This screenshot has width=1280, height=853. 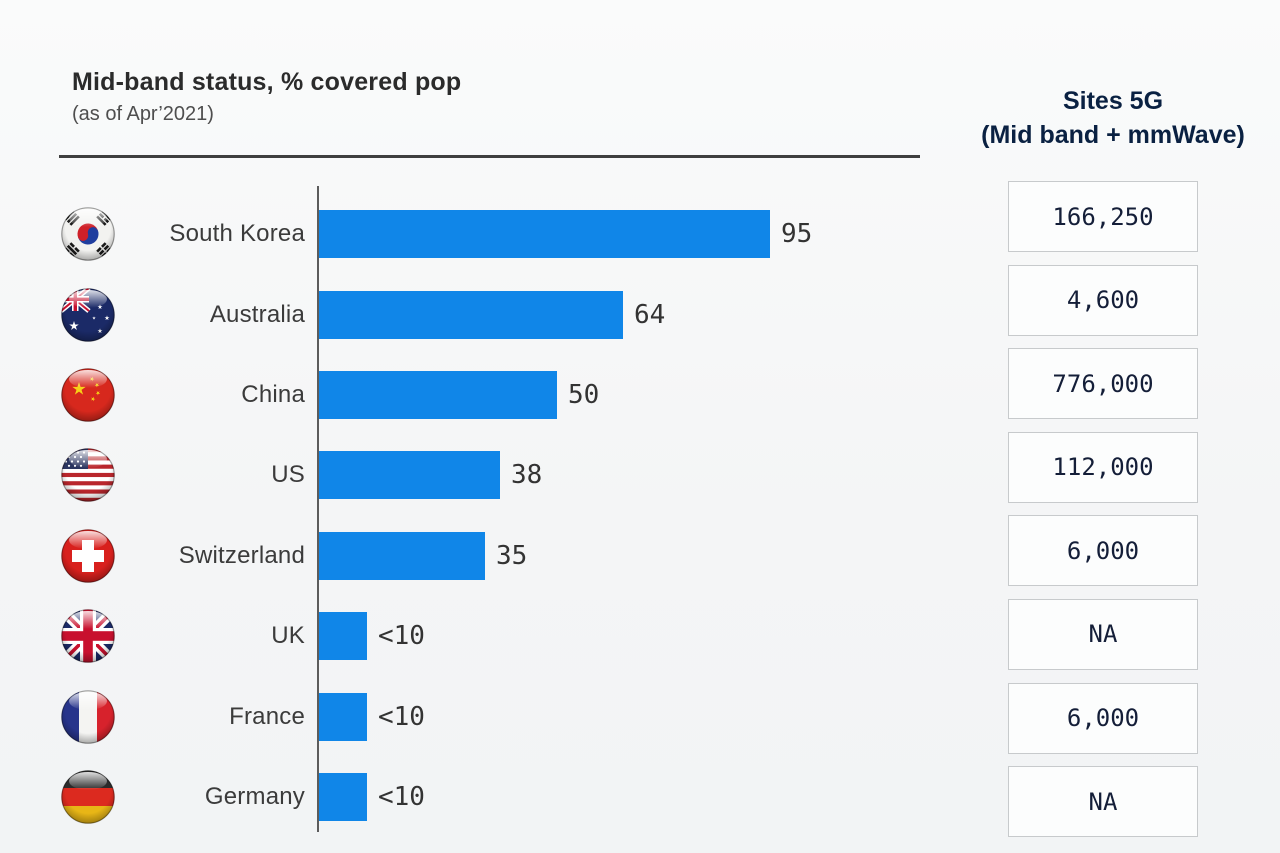 I want to click on chart-row-switzerland: Switzerland 35, so click(x=480, y=556).